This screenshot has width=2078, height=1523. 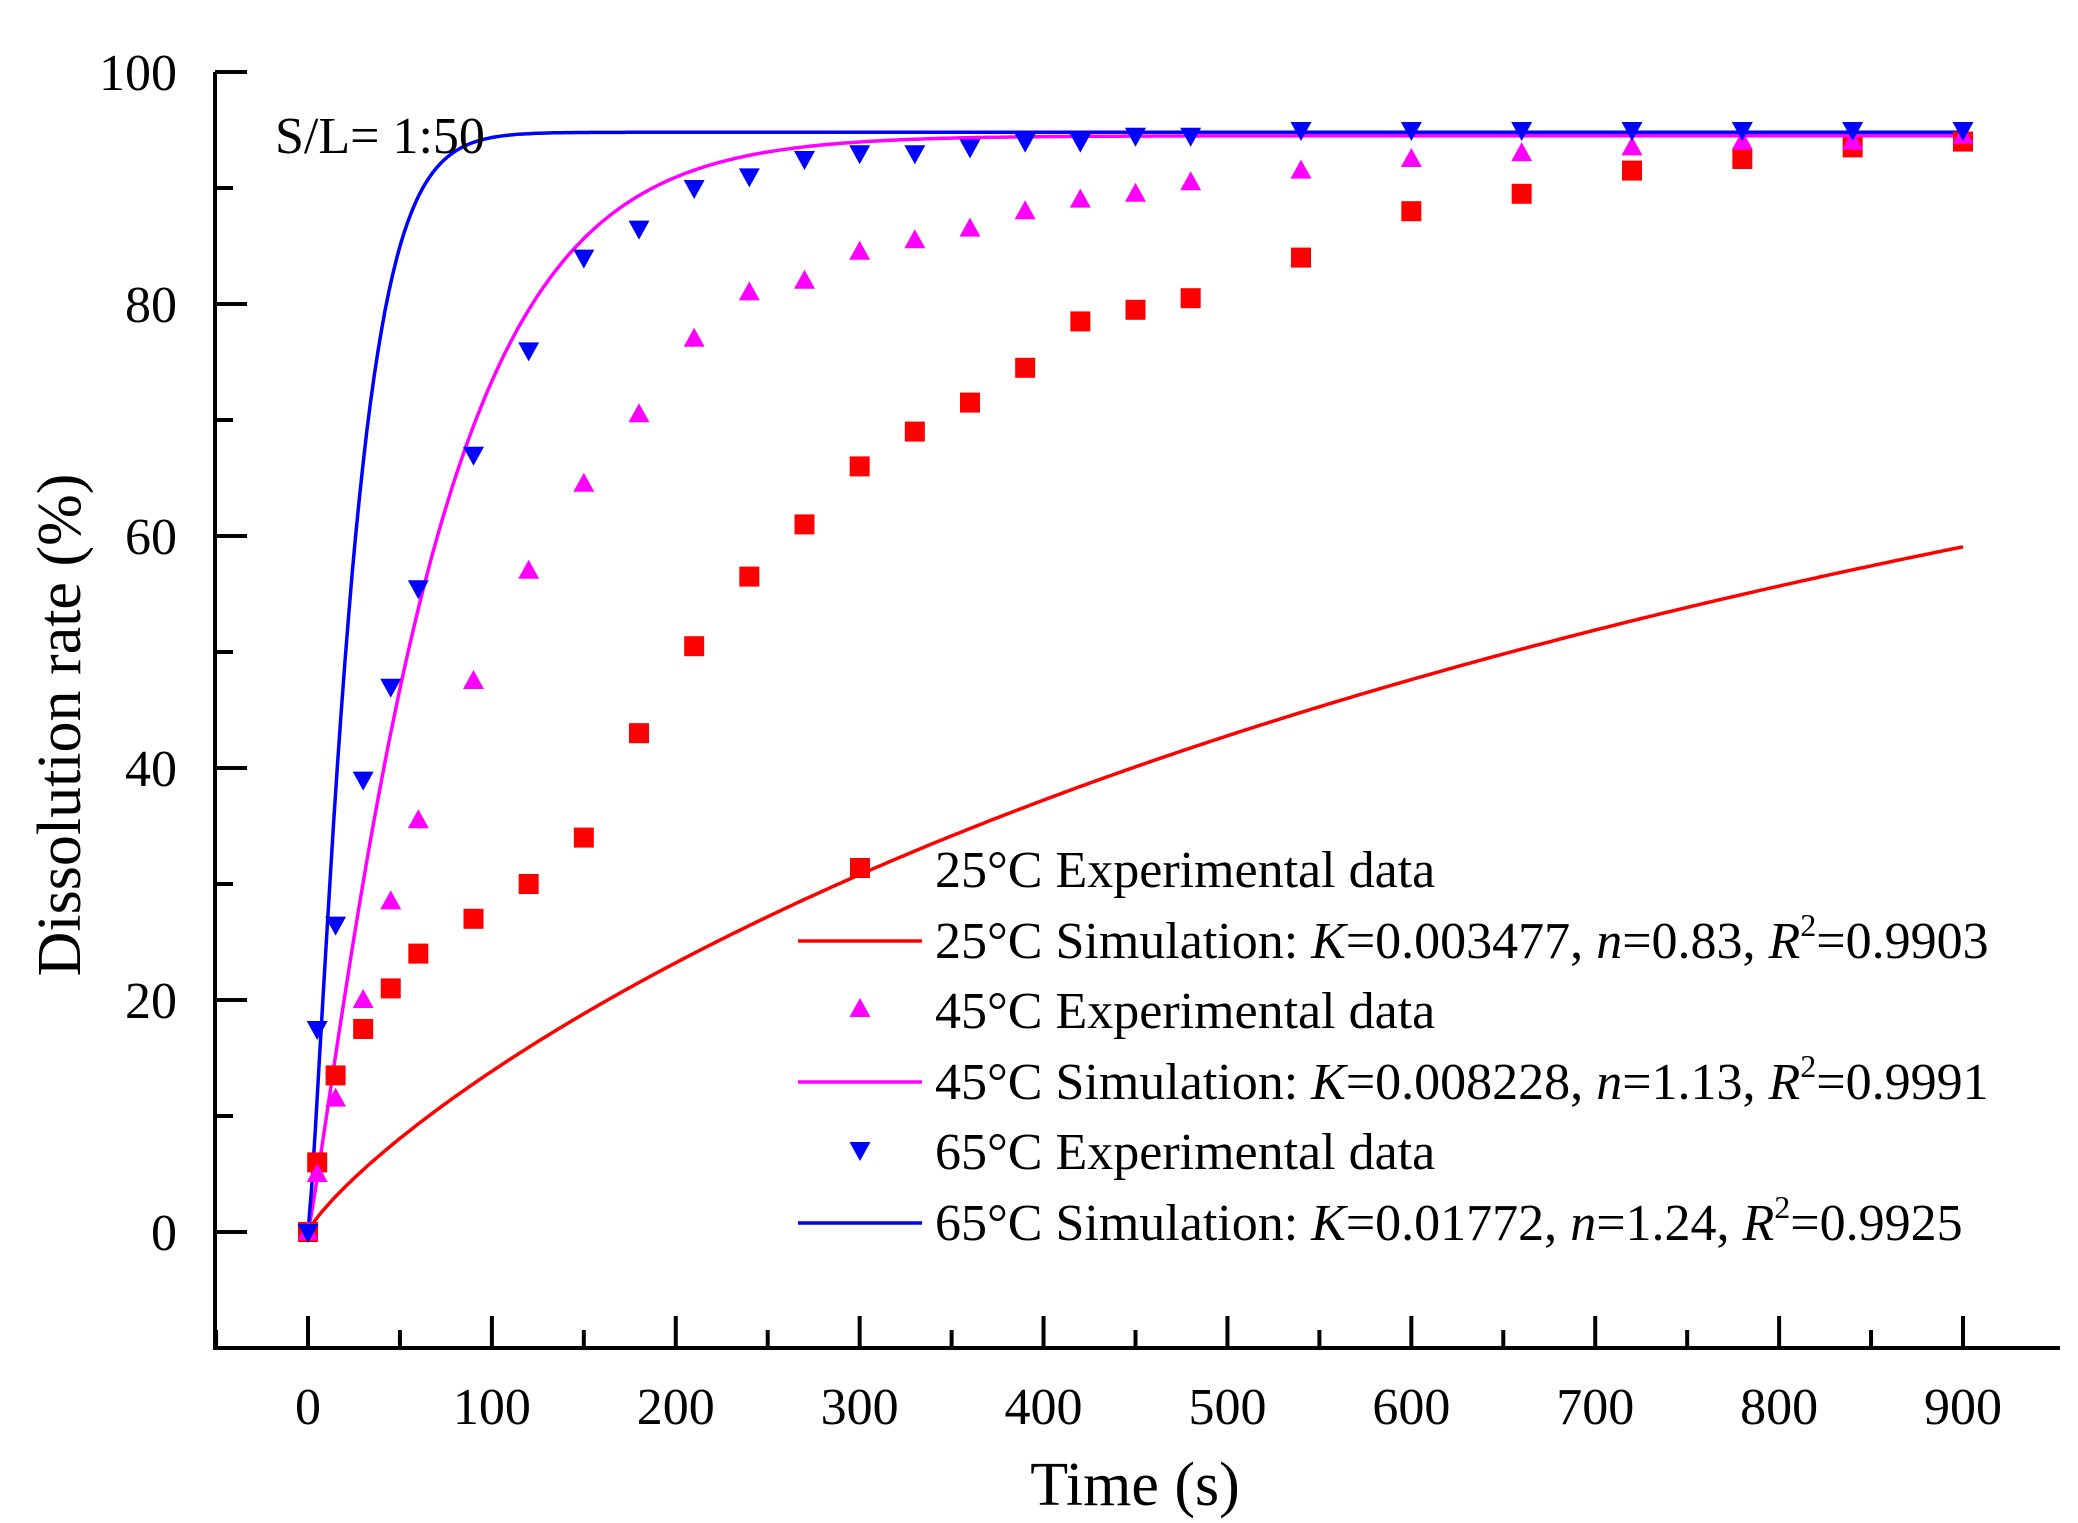 I want to click on y-tick-label: 100, so click(x=138, y=73).